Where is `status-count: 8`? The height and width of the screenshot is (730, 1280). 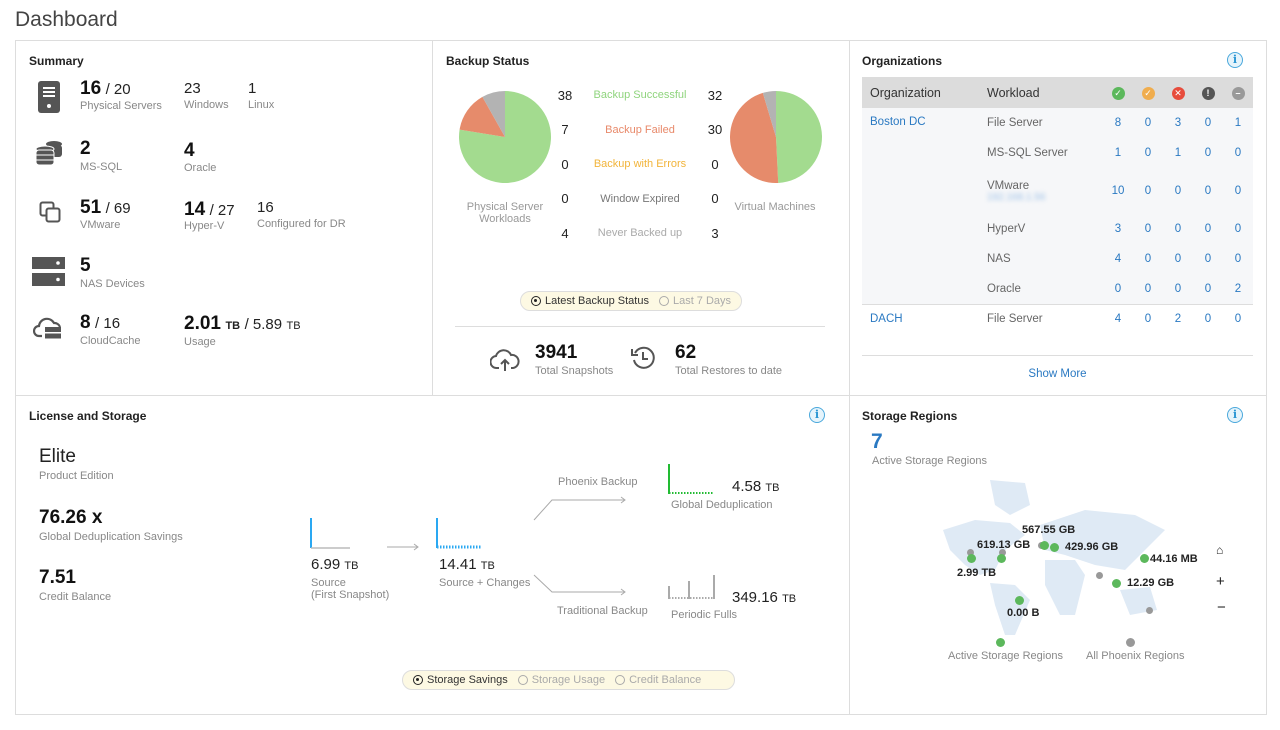 status-count: 8 is located at coordinates (1118, 123).